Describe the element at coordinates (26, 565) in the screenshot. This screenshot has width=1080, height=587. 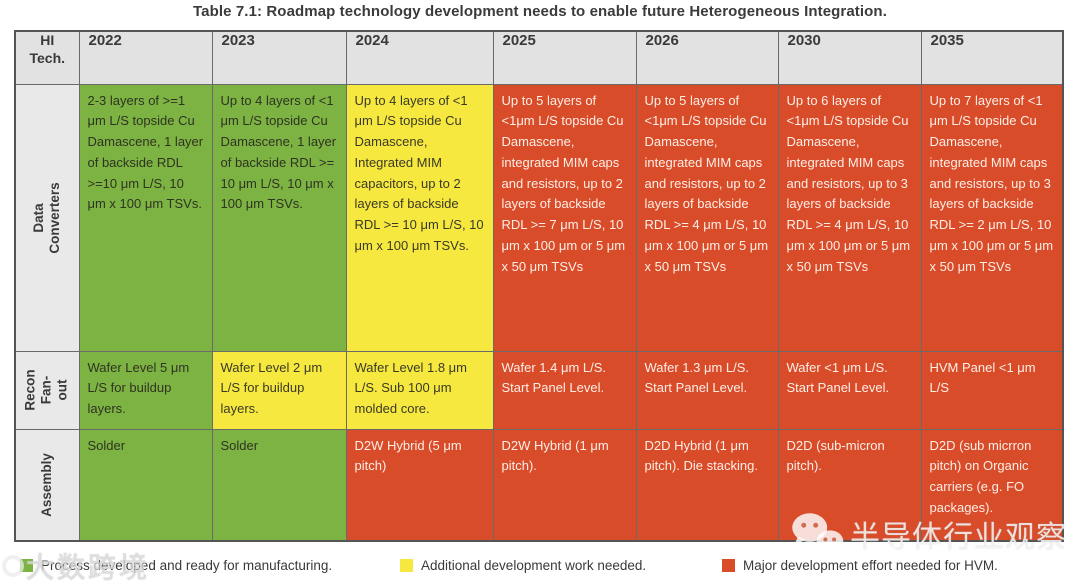
I see `green-swatch-icon` at that location.